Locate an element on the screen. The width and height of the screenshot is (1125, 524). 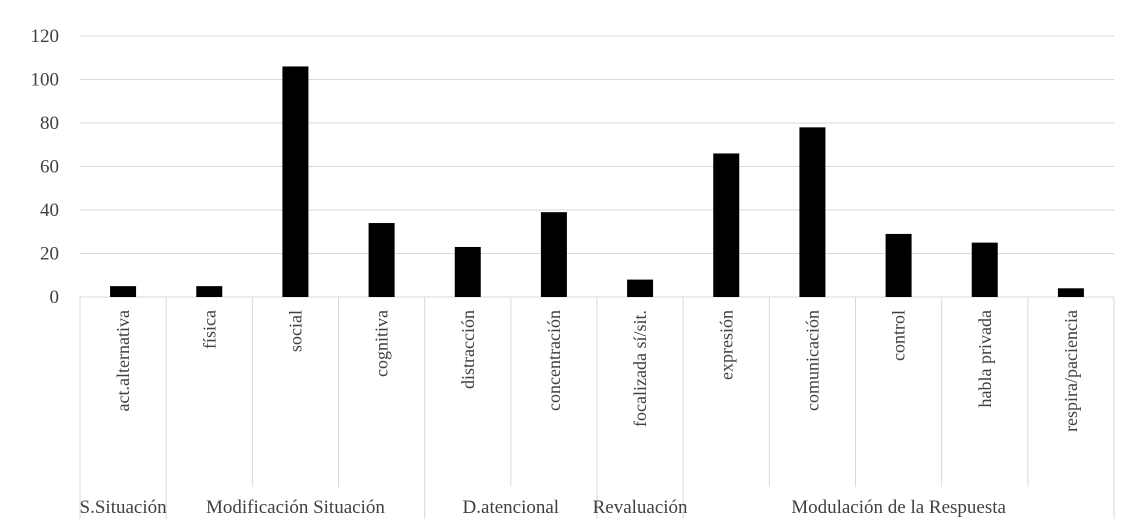
category-label: física is located at coordinates (209, 329).